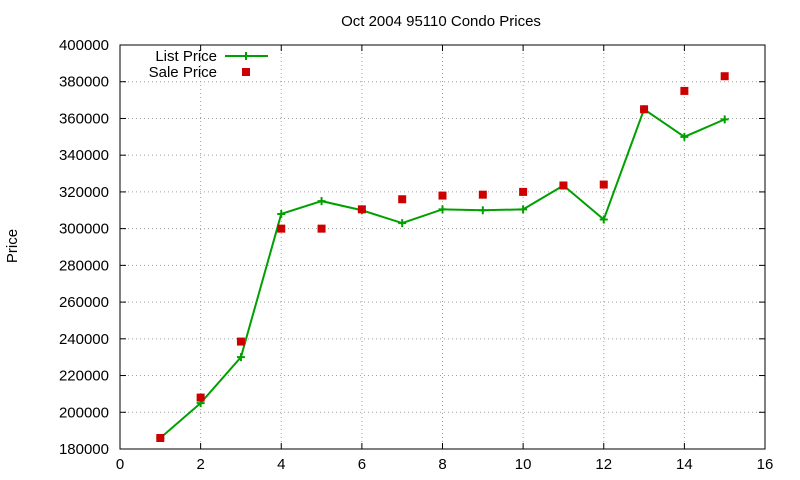 Image resolution: width=800 pixels, height=480 pixels. Describe the element at coordinates (442, 464) in the screenshot. I see `x-tick-label: 8` at that location.